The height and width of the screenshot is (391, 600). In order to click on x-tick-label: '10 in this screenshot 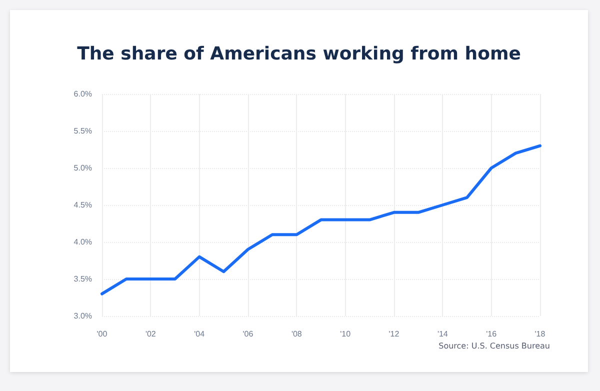, I will do `click(346, 334)`.